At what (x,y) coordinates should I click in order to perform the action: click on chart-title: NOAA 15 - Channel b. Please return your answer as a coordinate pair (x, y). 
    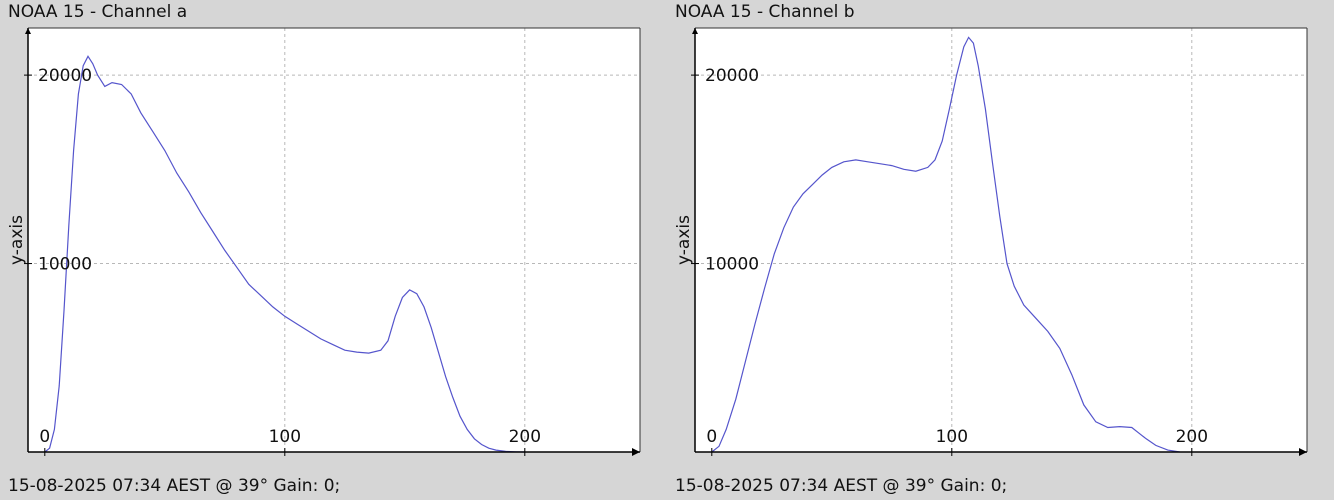
    Looking at the image, I should click on (765, 12).